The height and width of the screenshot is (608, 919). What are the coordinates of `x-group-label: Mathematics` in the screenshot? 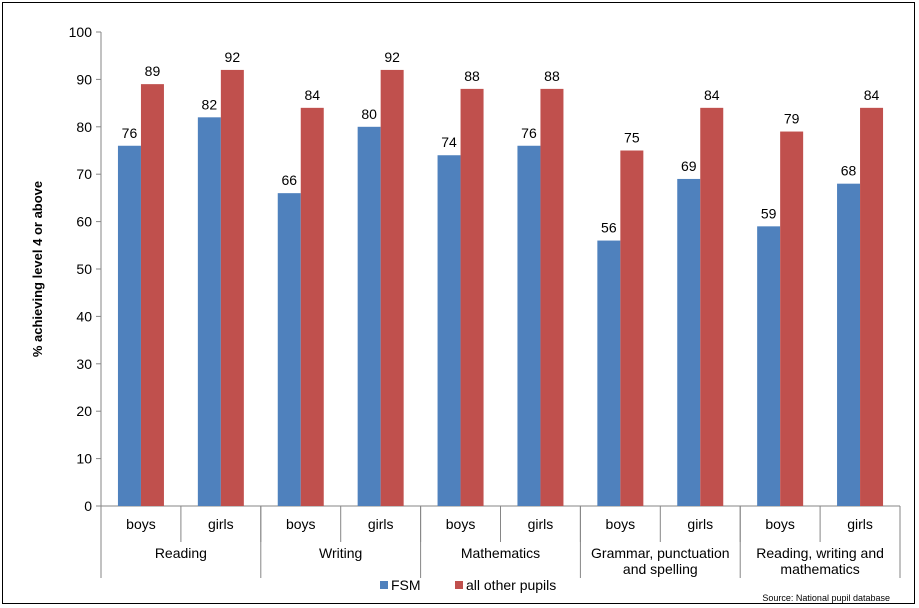 It's located at (500, 553).